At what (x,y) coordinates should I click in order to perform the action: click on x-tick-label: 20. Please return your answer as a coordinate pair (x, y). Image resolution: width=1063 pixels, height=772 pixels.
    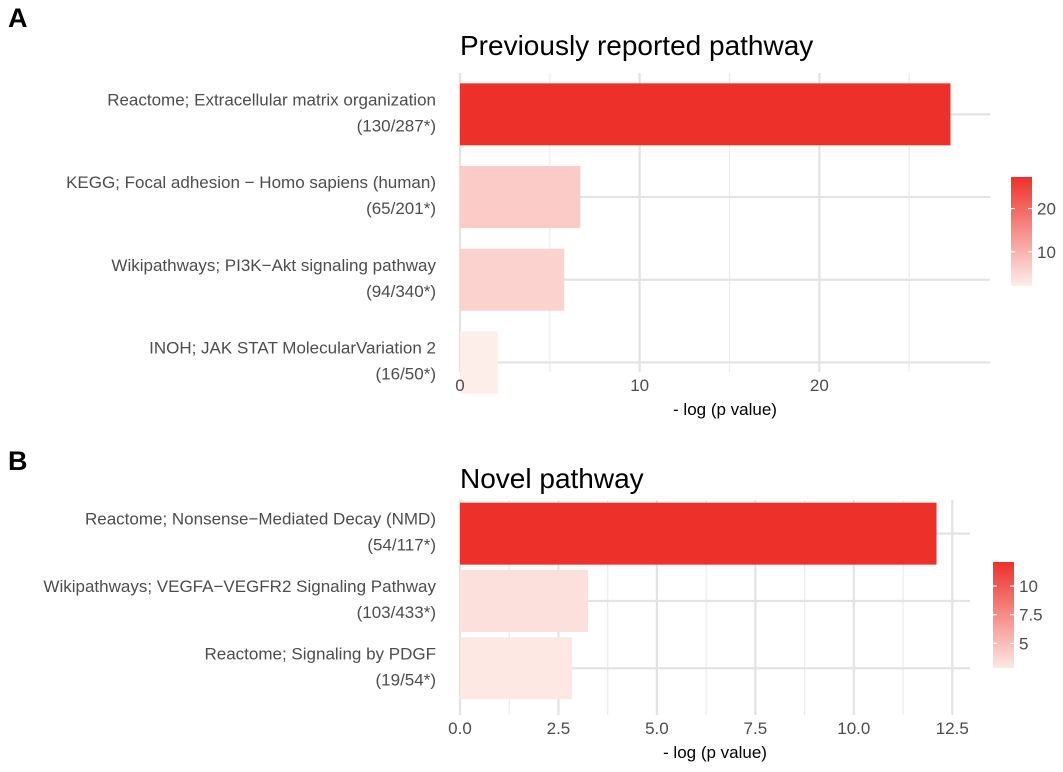
    Looking at the image, I should click on (819, 385).